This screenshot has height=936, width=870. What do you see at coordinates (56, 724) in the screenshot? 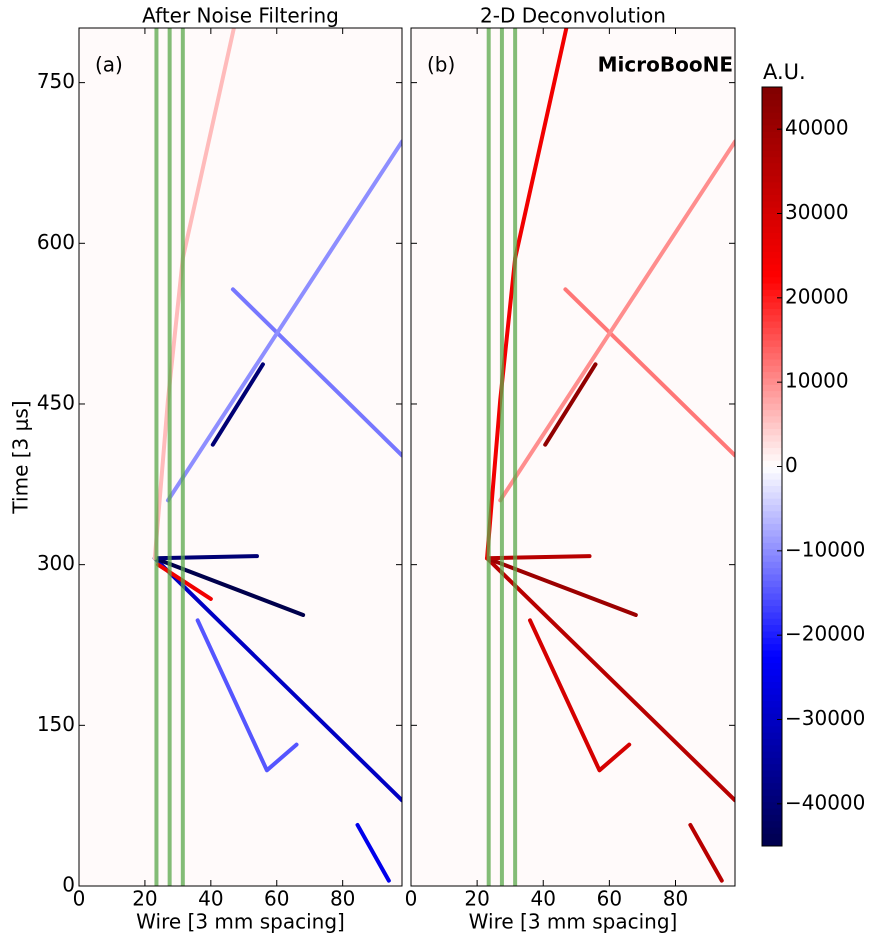
I see `y-tick-label: 150` at bounding box center [56, 724].